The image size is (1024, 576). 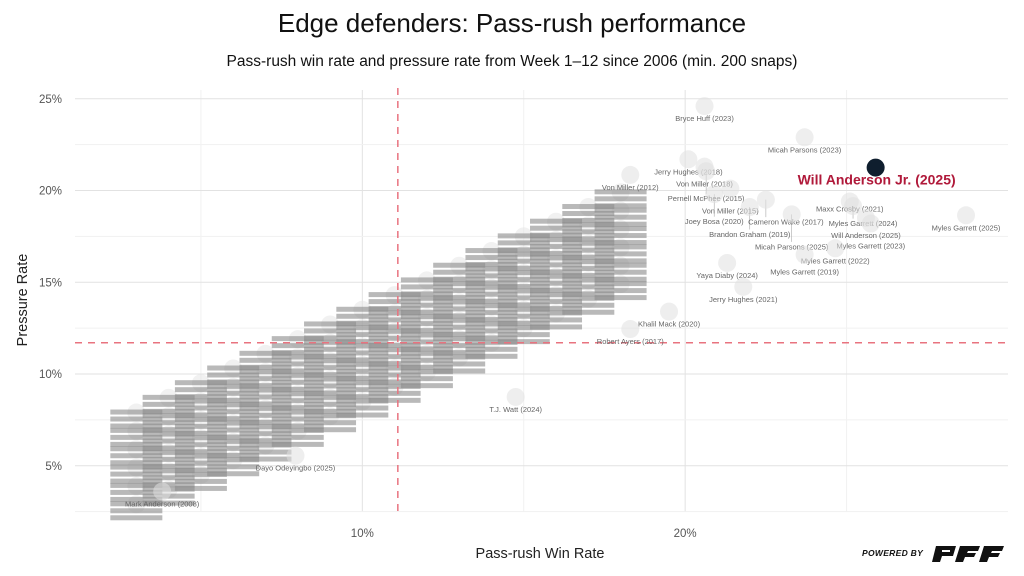 What do you see at coordinates (968, 554) in the screenshot?
I see `pff-logo` at bounding box center [968, 554].